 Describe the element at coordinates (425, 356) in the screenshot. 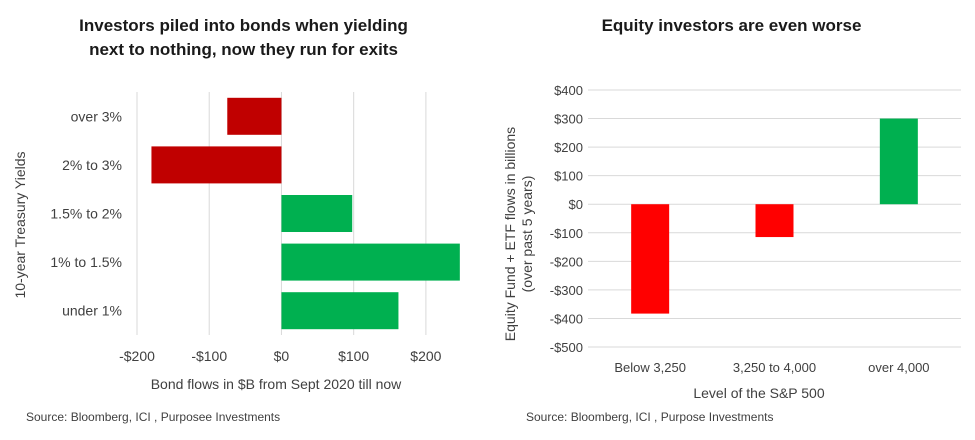

I see `x-tick-label: $200` at that location.